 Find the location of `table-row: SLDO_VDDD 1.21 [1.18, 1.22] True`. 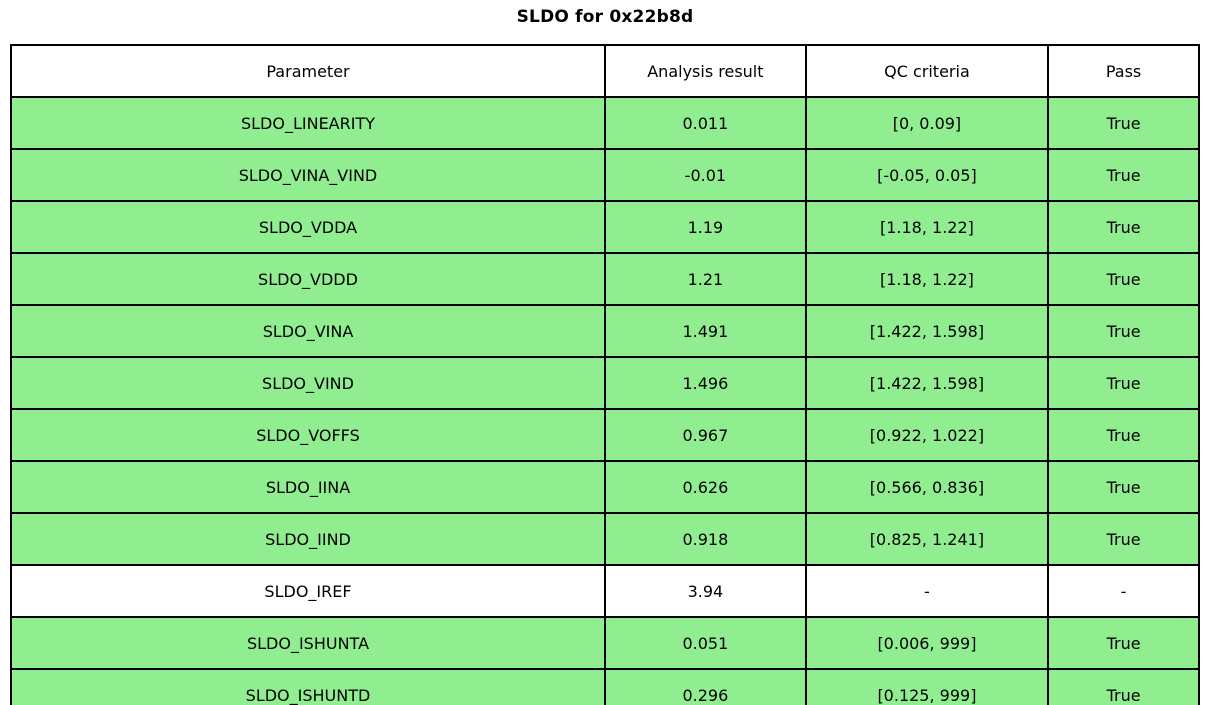

table-row: SLDO_VDDD 1.21 [1.18, 1.22] True is located at coordinates (605, 279).